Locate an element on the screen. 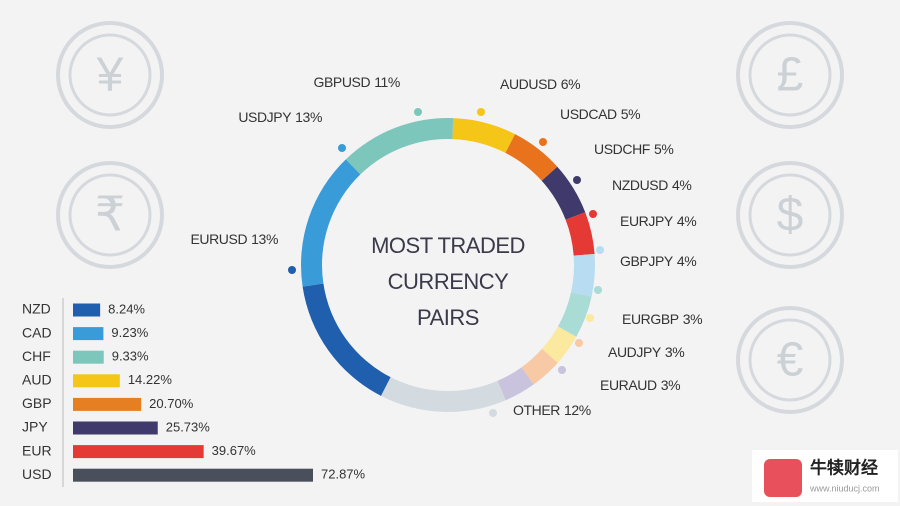  category-label: EURAUD is located at coordinates (628, 385).